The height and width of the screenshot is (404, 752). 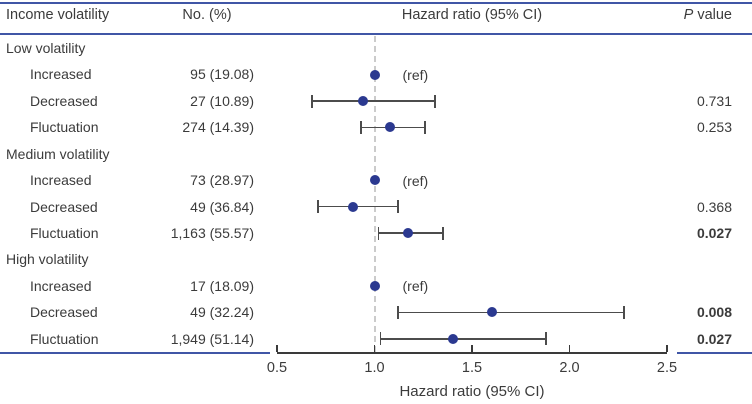 What do you see at coordinates (218, 127) in the screenshot?
I see `row-count: 274 (14.39)` at bounding box center [218, 127].